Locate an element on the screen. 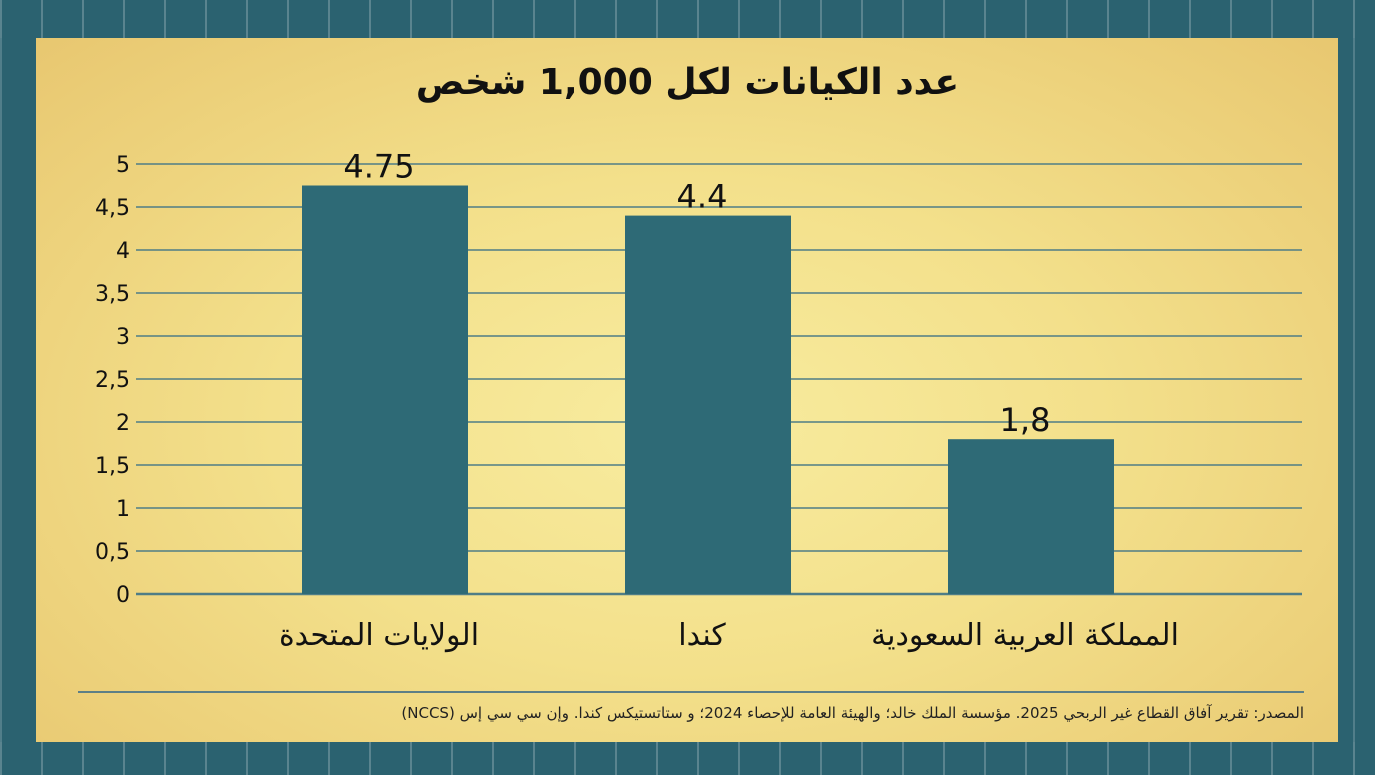 The image size is (1375, 775). y-tick-label: 2,5 is located at coordinates (112, 380).